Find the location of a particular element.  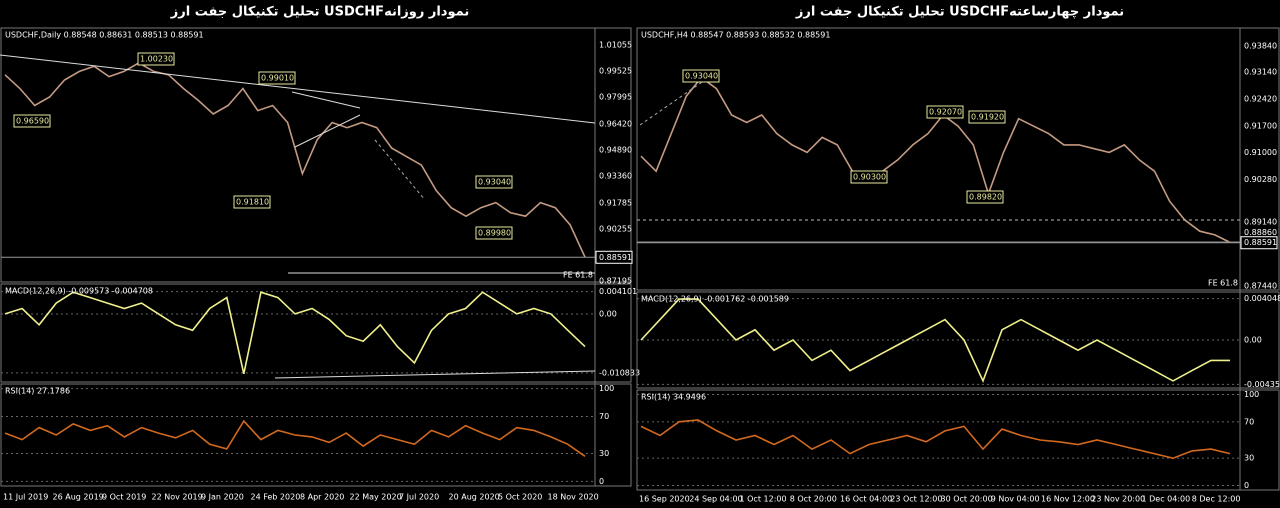

y-tick-label: 0.004048 is located at coordinates (1262, 298).